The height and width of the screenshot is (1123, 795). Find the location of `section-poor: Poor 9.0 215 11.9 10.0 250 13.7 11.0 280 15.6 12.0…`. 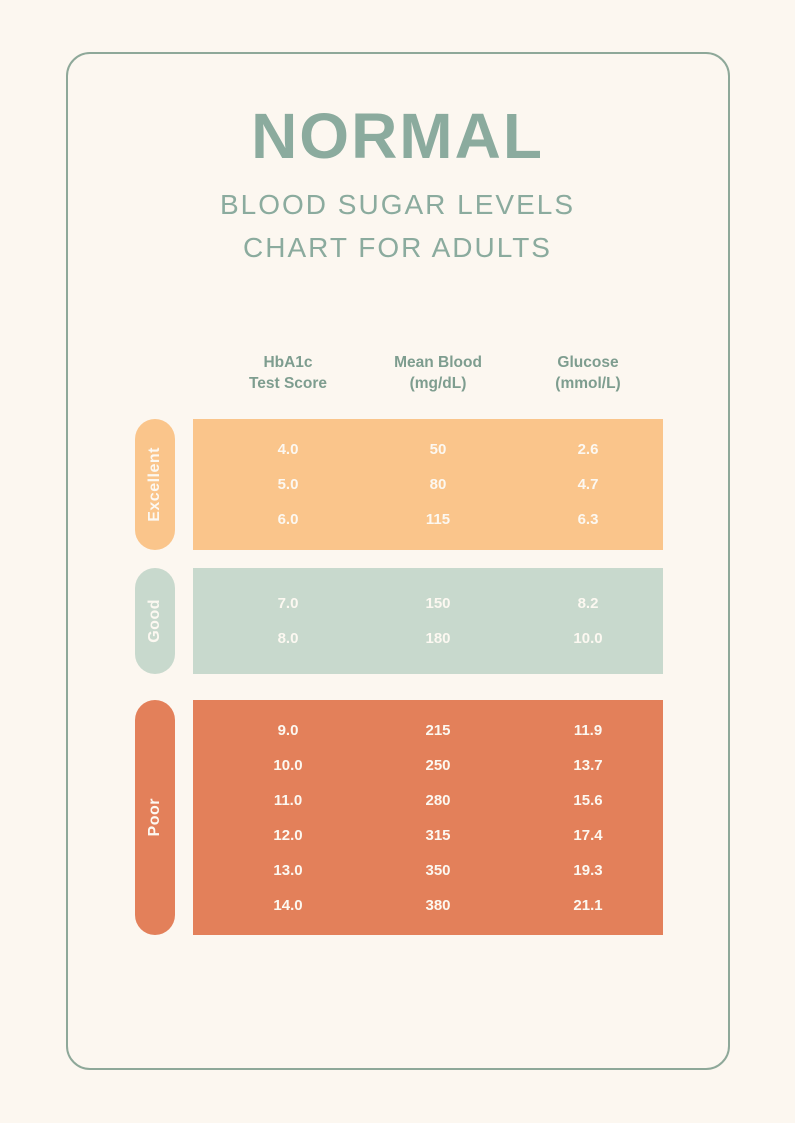

section-poor: Poor 9.0 215 11.9 10.0 250 13.7 11.0 280 15.6 12.0… is located at coordinates (399, 817).